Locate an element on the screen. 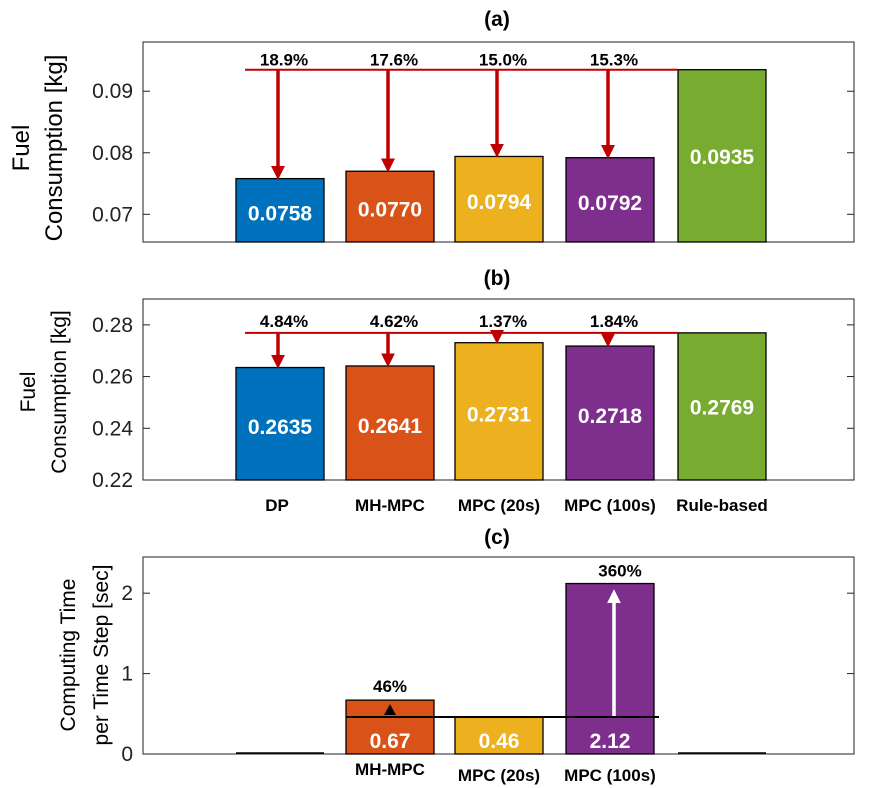 The width and height of the screenshot is (879, 788). bar-value-label: 2.12 is located at coordinates (610, 741).